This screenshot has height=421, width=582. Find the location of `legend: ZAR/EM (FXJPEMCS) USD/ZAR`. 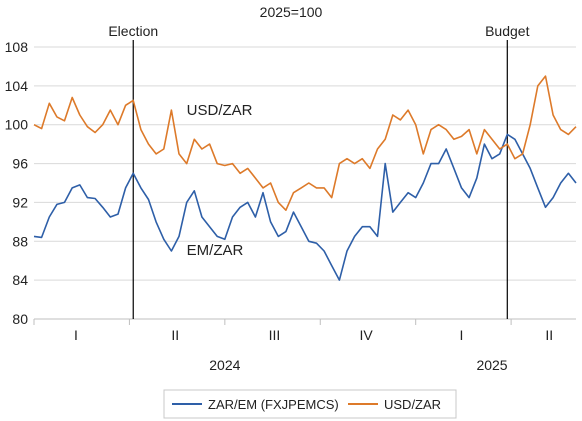

legend: ZAR/EM (FXJPEMCS) USD/ZAR is located at coordinates (310, 404).